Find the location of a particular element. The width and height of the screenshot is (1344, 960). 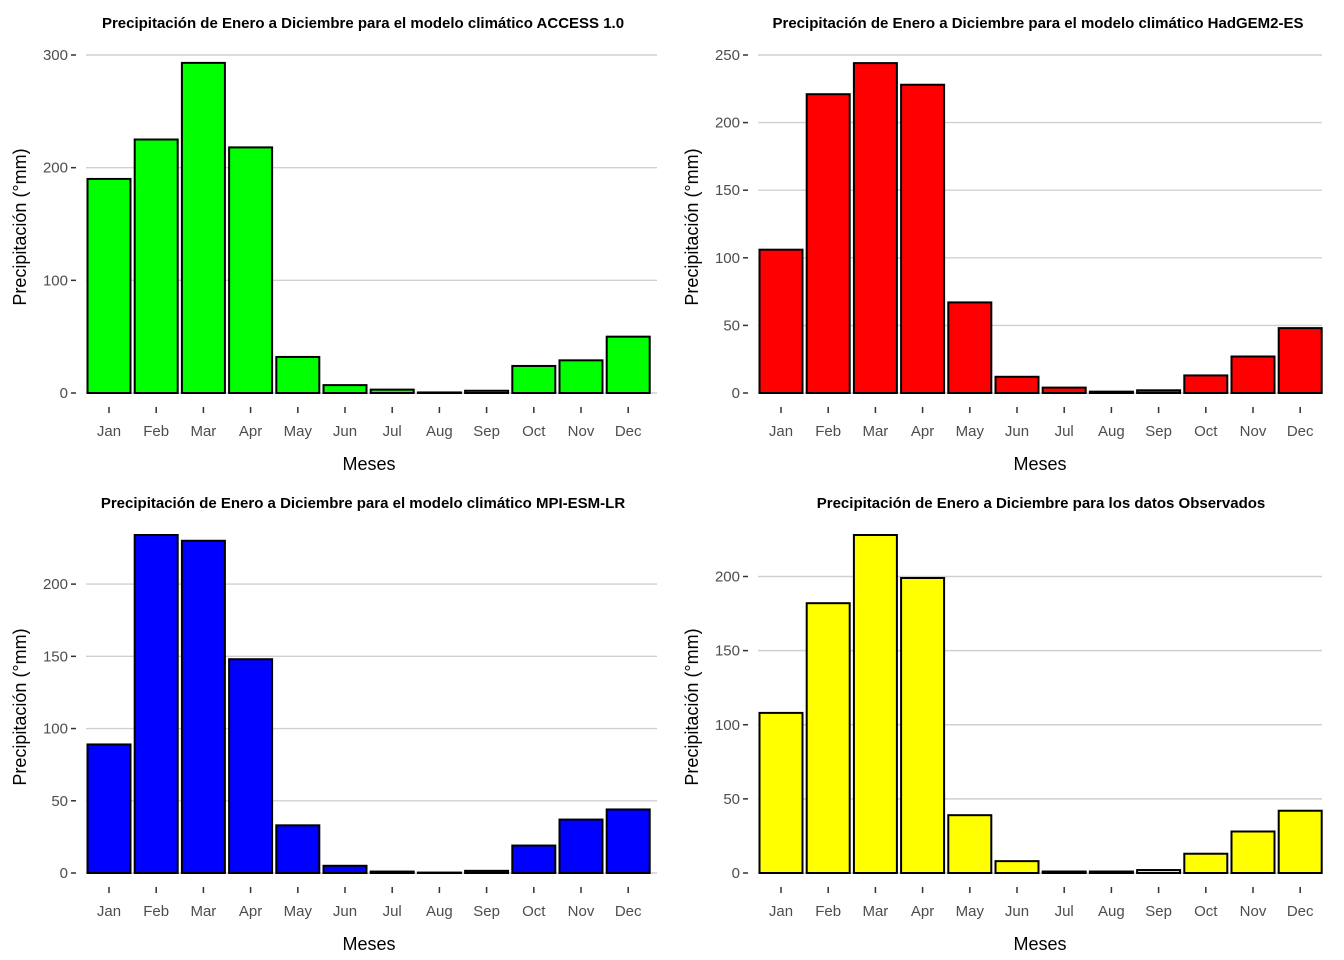

y-tick-label: 250 is located at coordinates (727, 55).